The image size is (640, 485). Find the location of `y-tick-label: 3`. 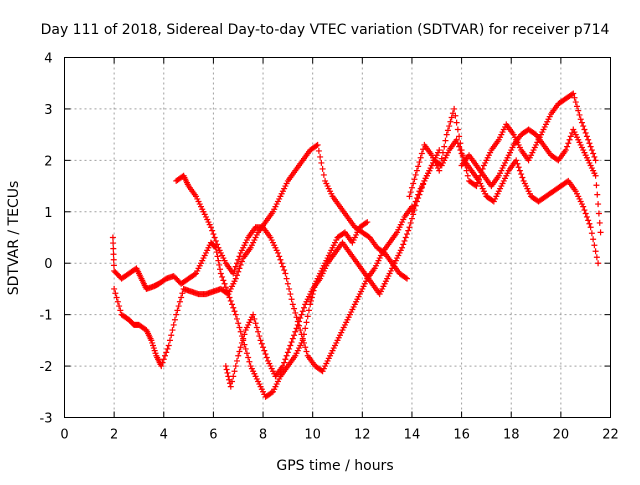

y-tick-label: 3 is located at coordinates (48, 110).